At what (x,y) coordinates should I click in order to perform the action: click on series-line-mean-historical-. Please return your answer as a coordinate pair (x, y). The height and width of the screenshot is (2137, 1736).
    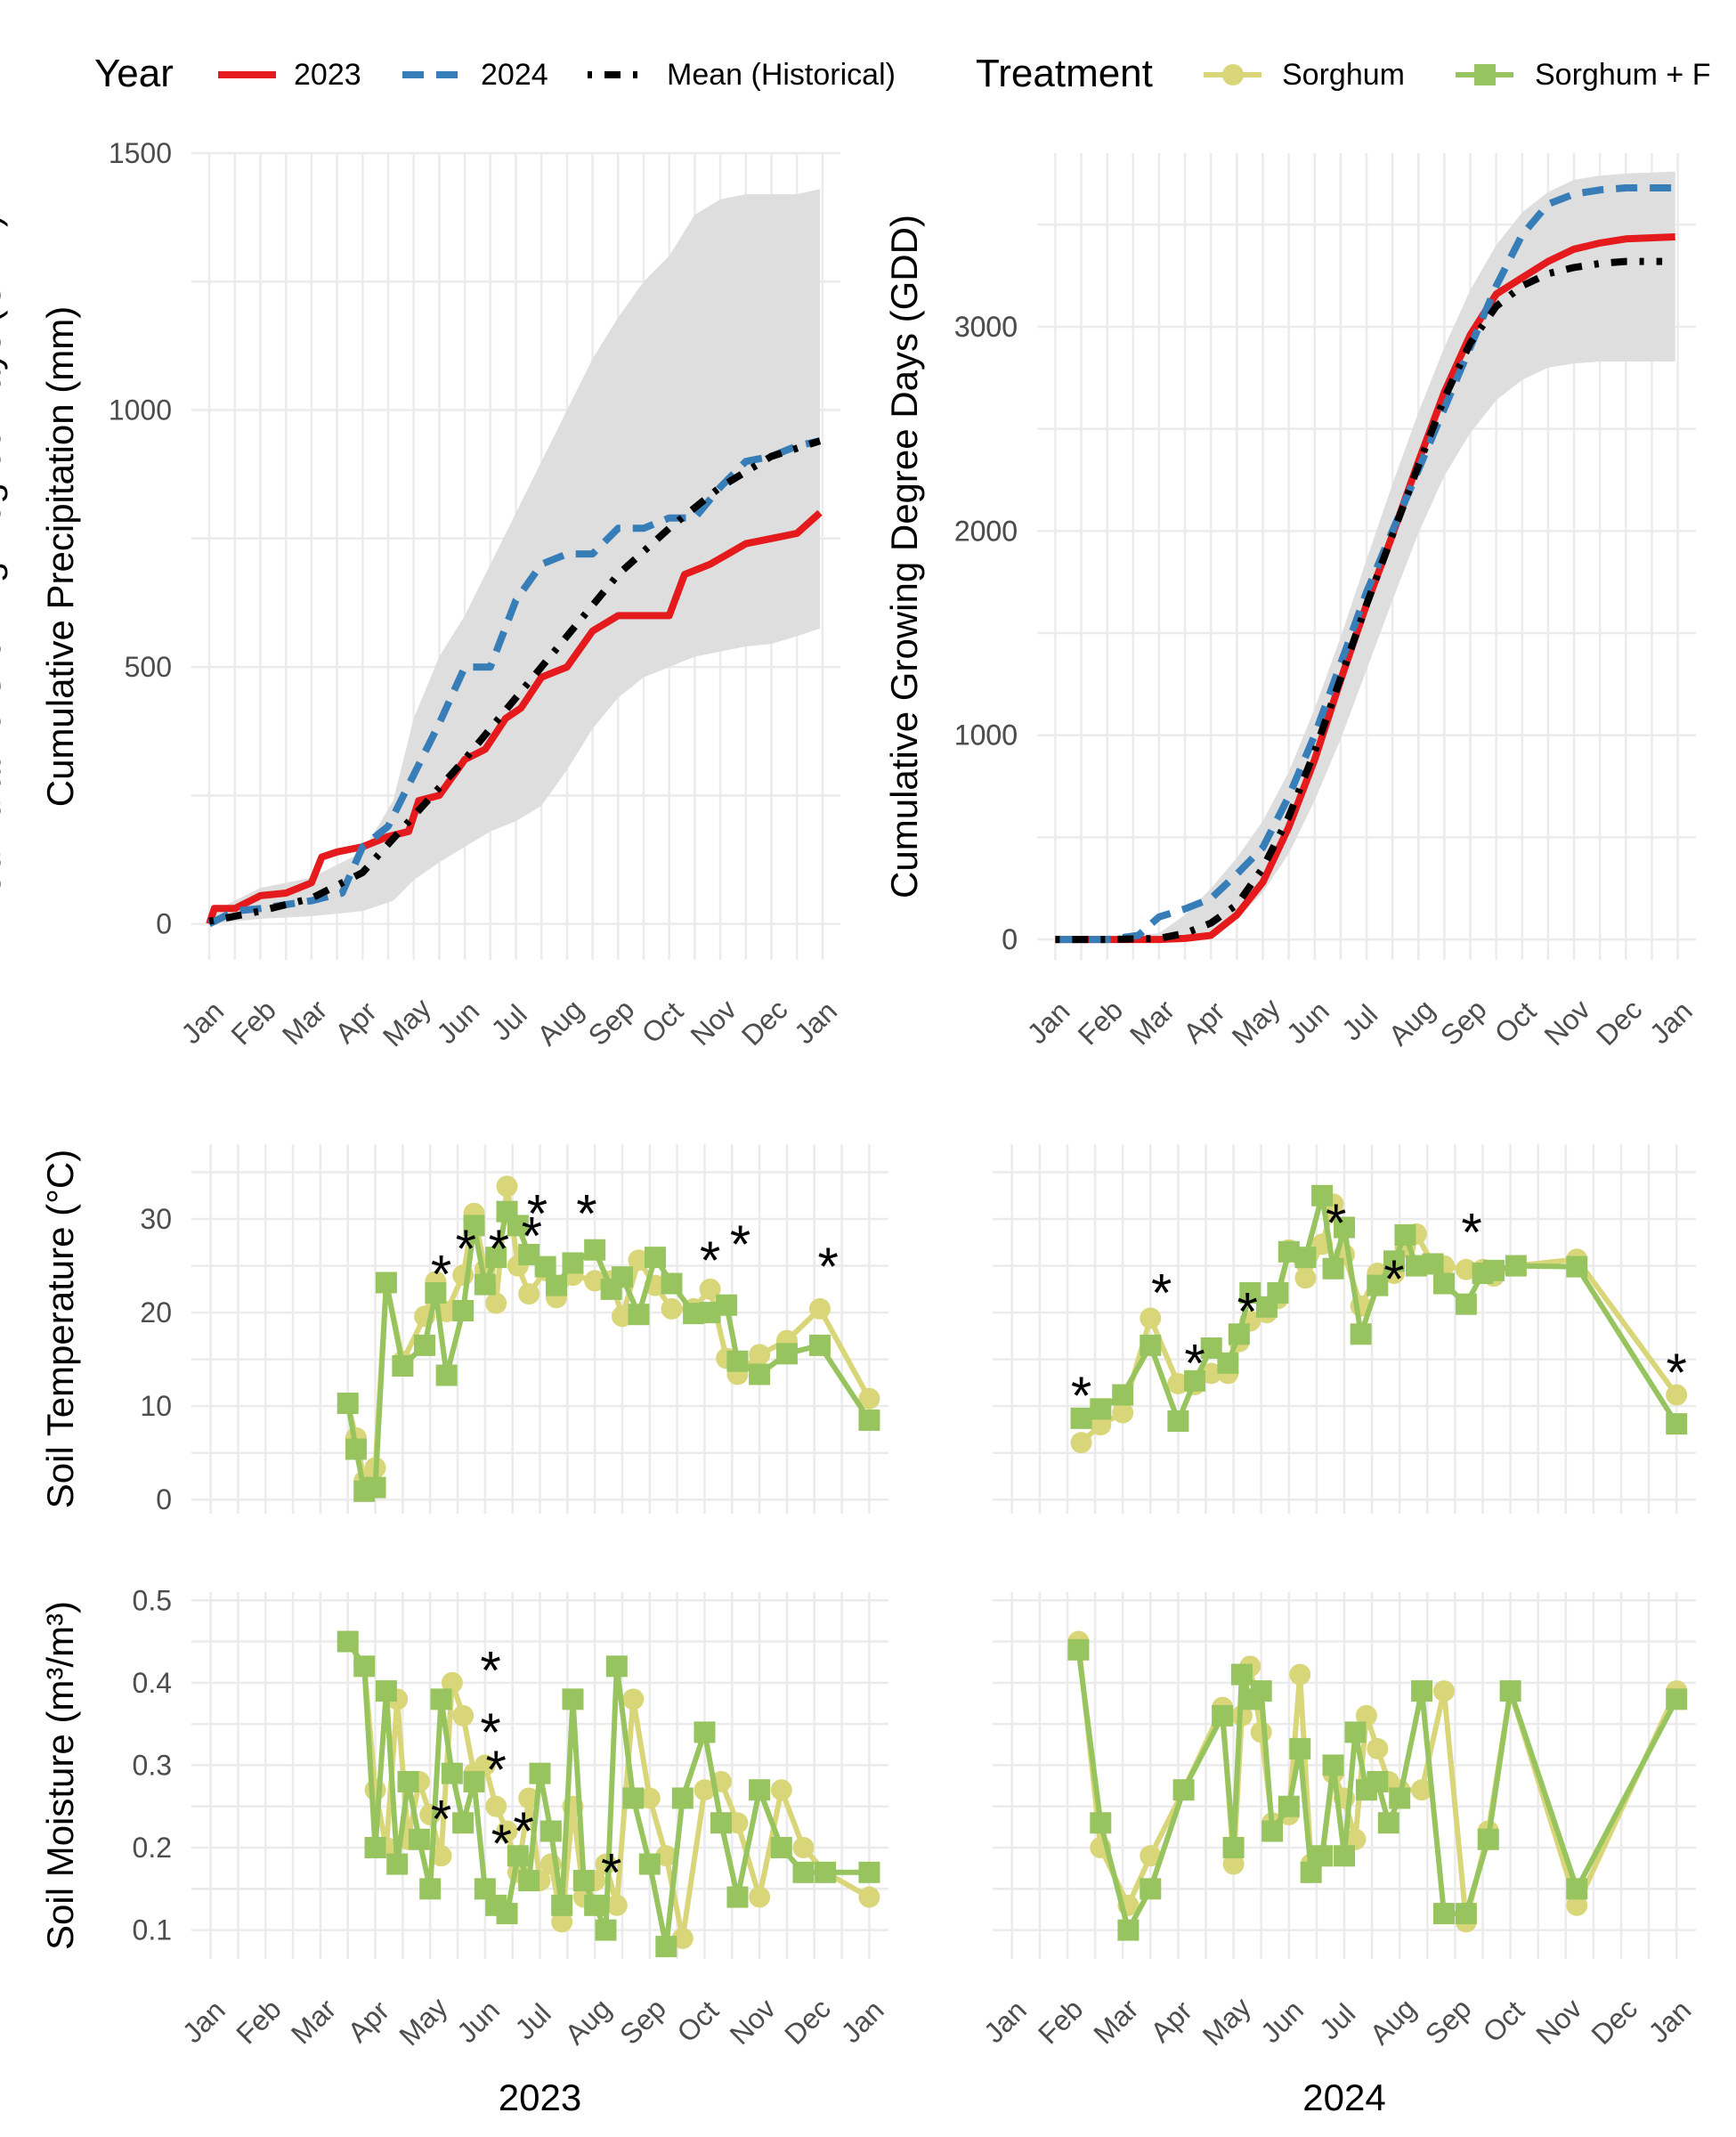
    Looking at the image, I should click on (515, 681).